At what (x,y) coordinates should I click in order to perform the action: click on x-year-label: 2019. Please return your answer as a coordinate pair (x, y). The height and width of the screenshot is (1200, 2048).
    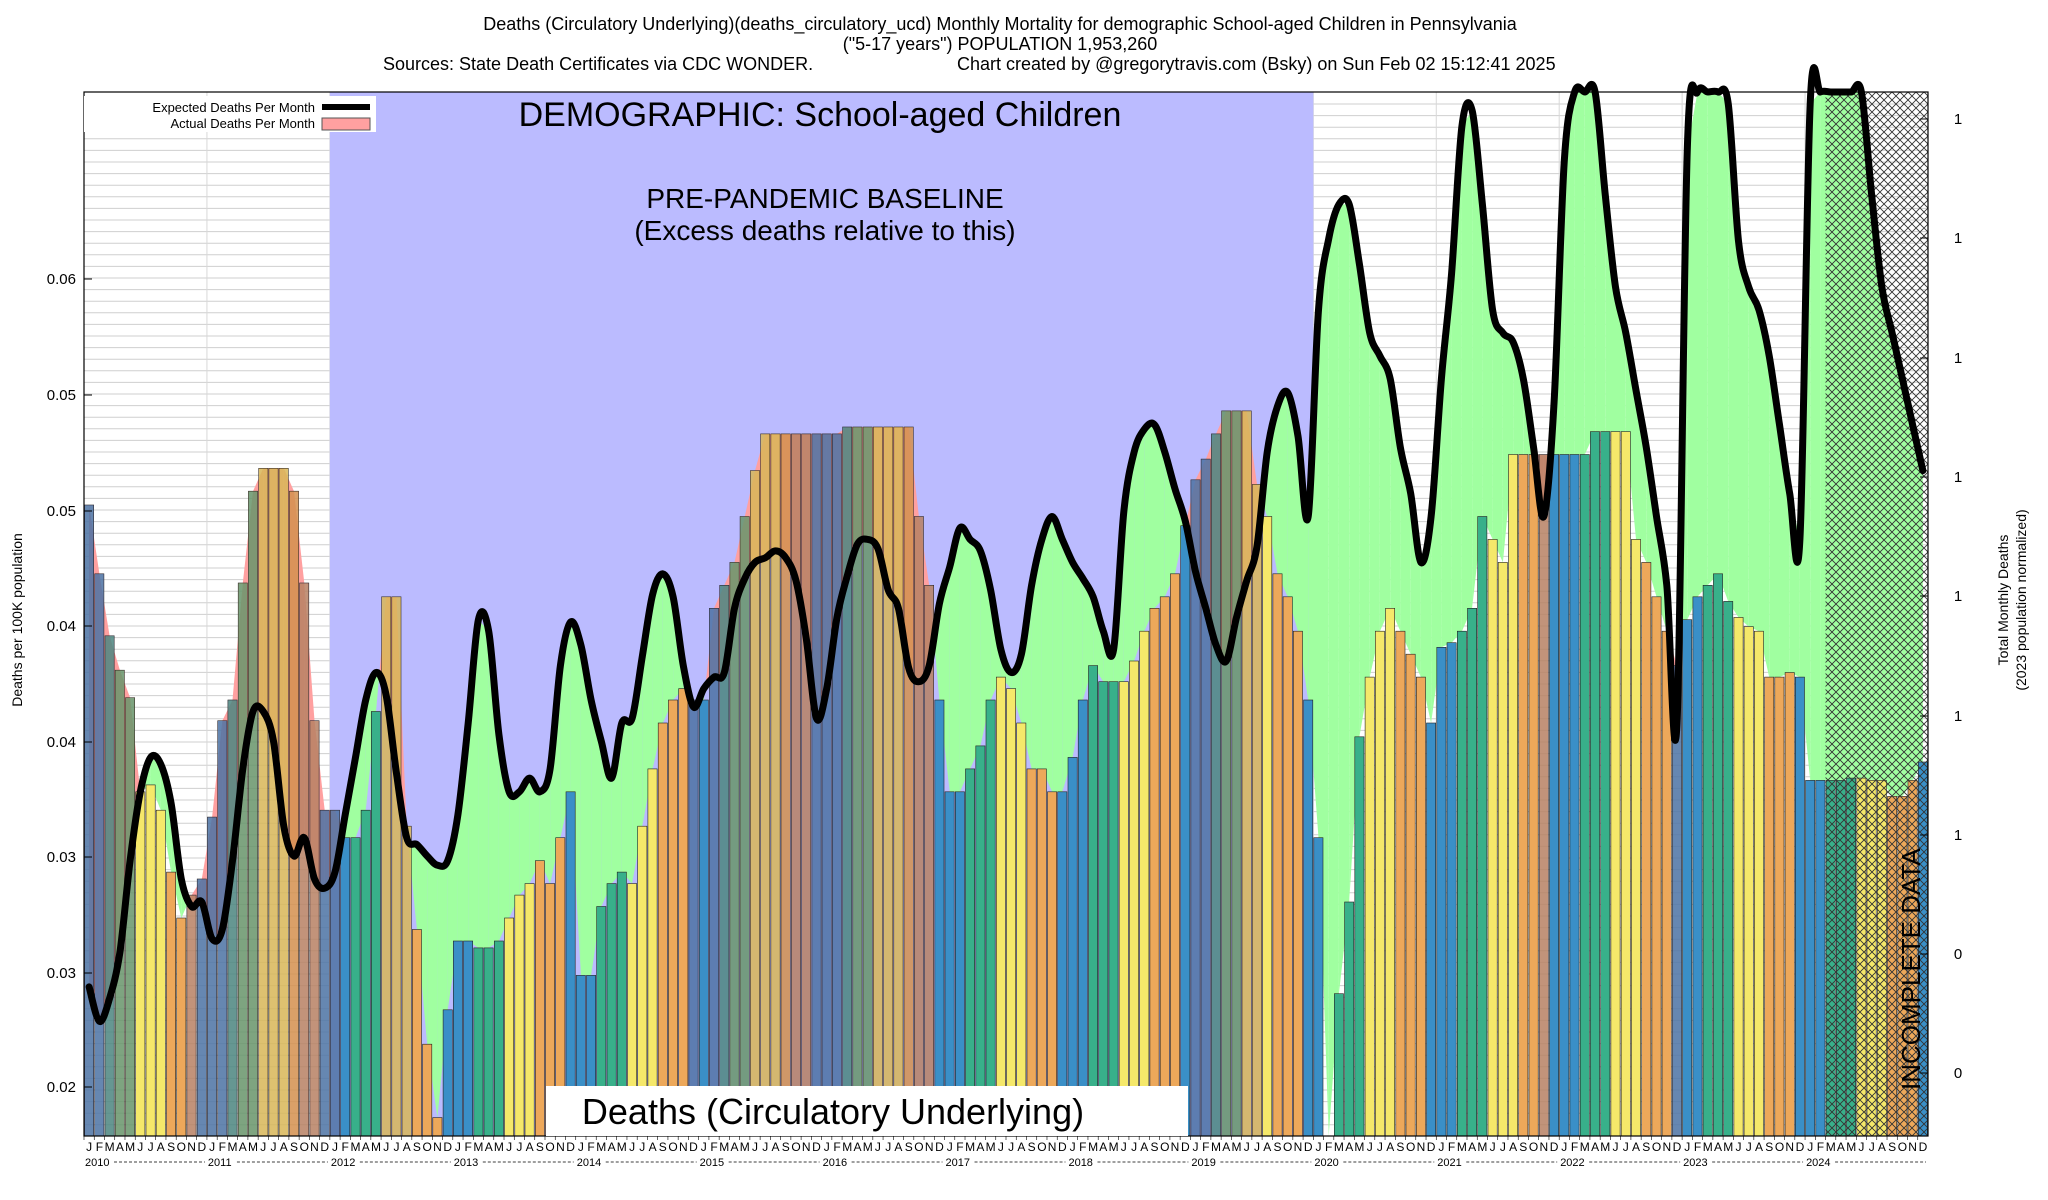
    Looking at the image, I should click on (1203, 1163).